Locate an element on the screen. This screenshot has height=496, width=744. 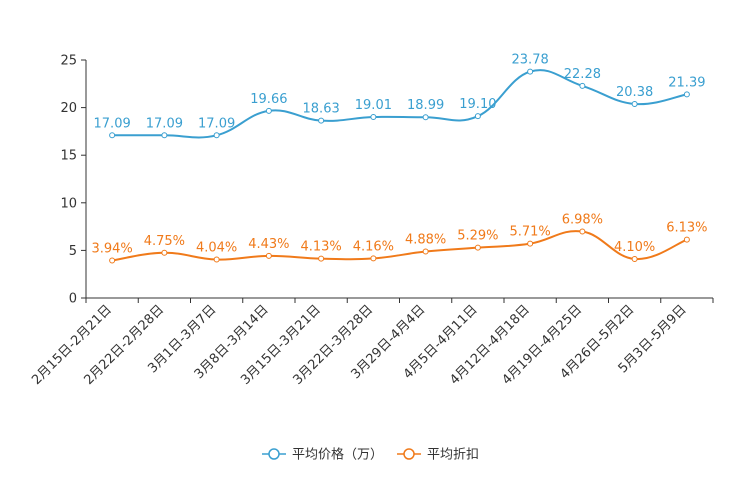
data-label-1-6: 4.88% is located at coordinates (425, 240).